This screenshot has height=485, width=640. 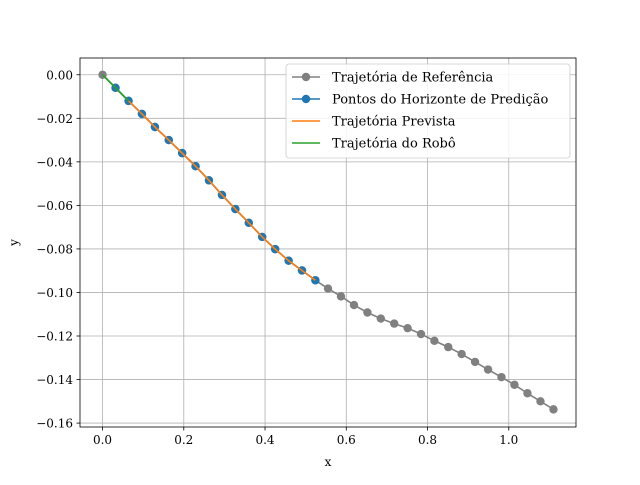 I want to click on x-tick-label: 0.6, so click(x=346, y=440).